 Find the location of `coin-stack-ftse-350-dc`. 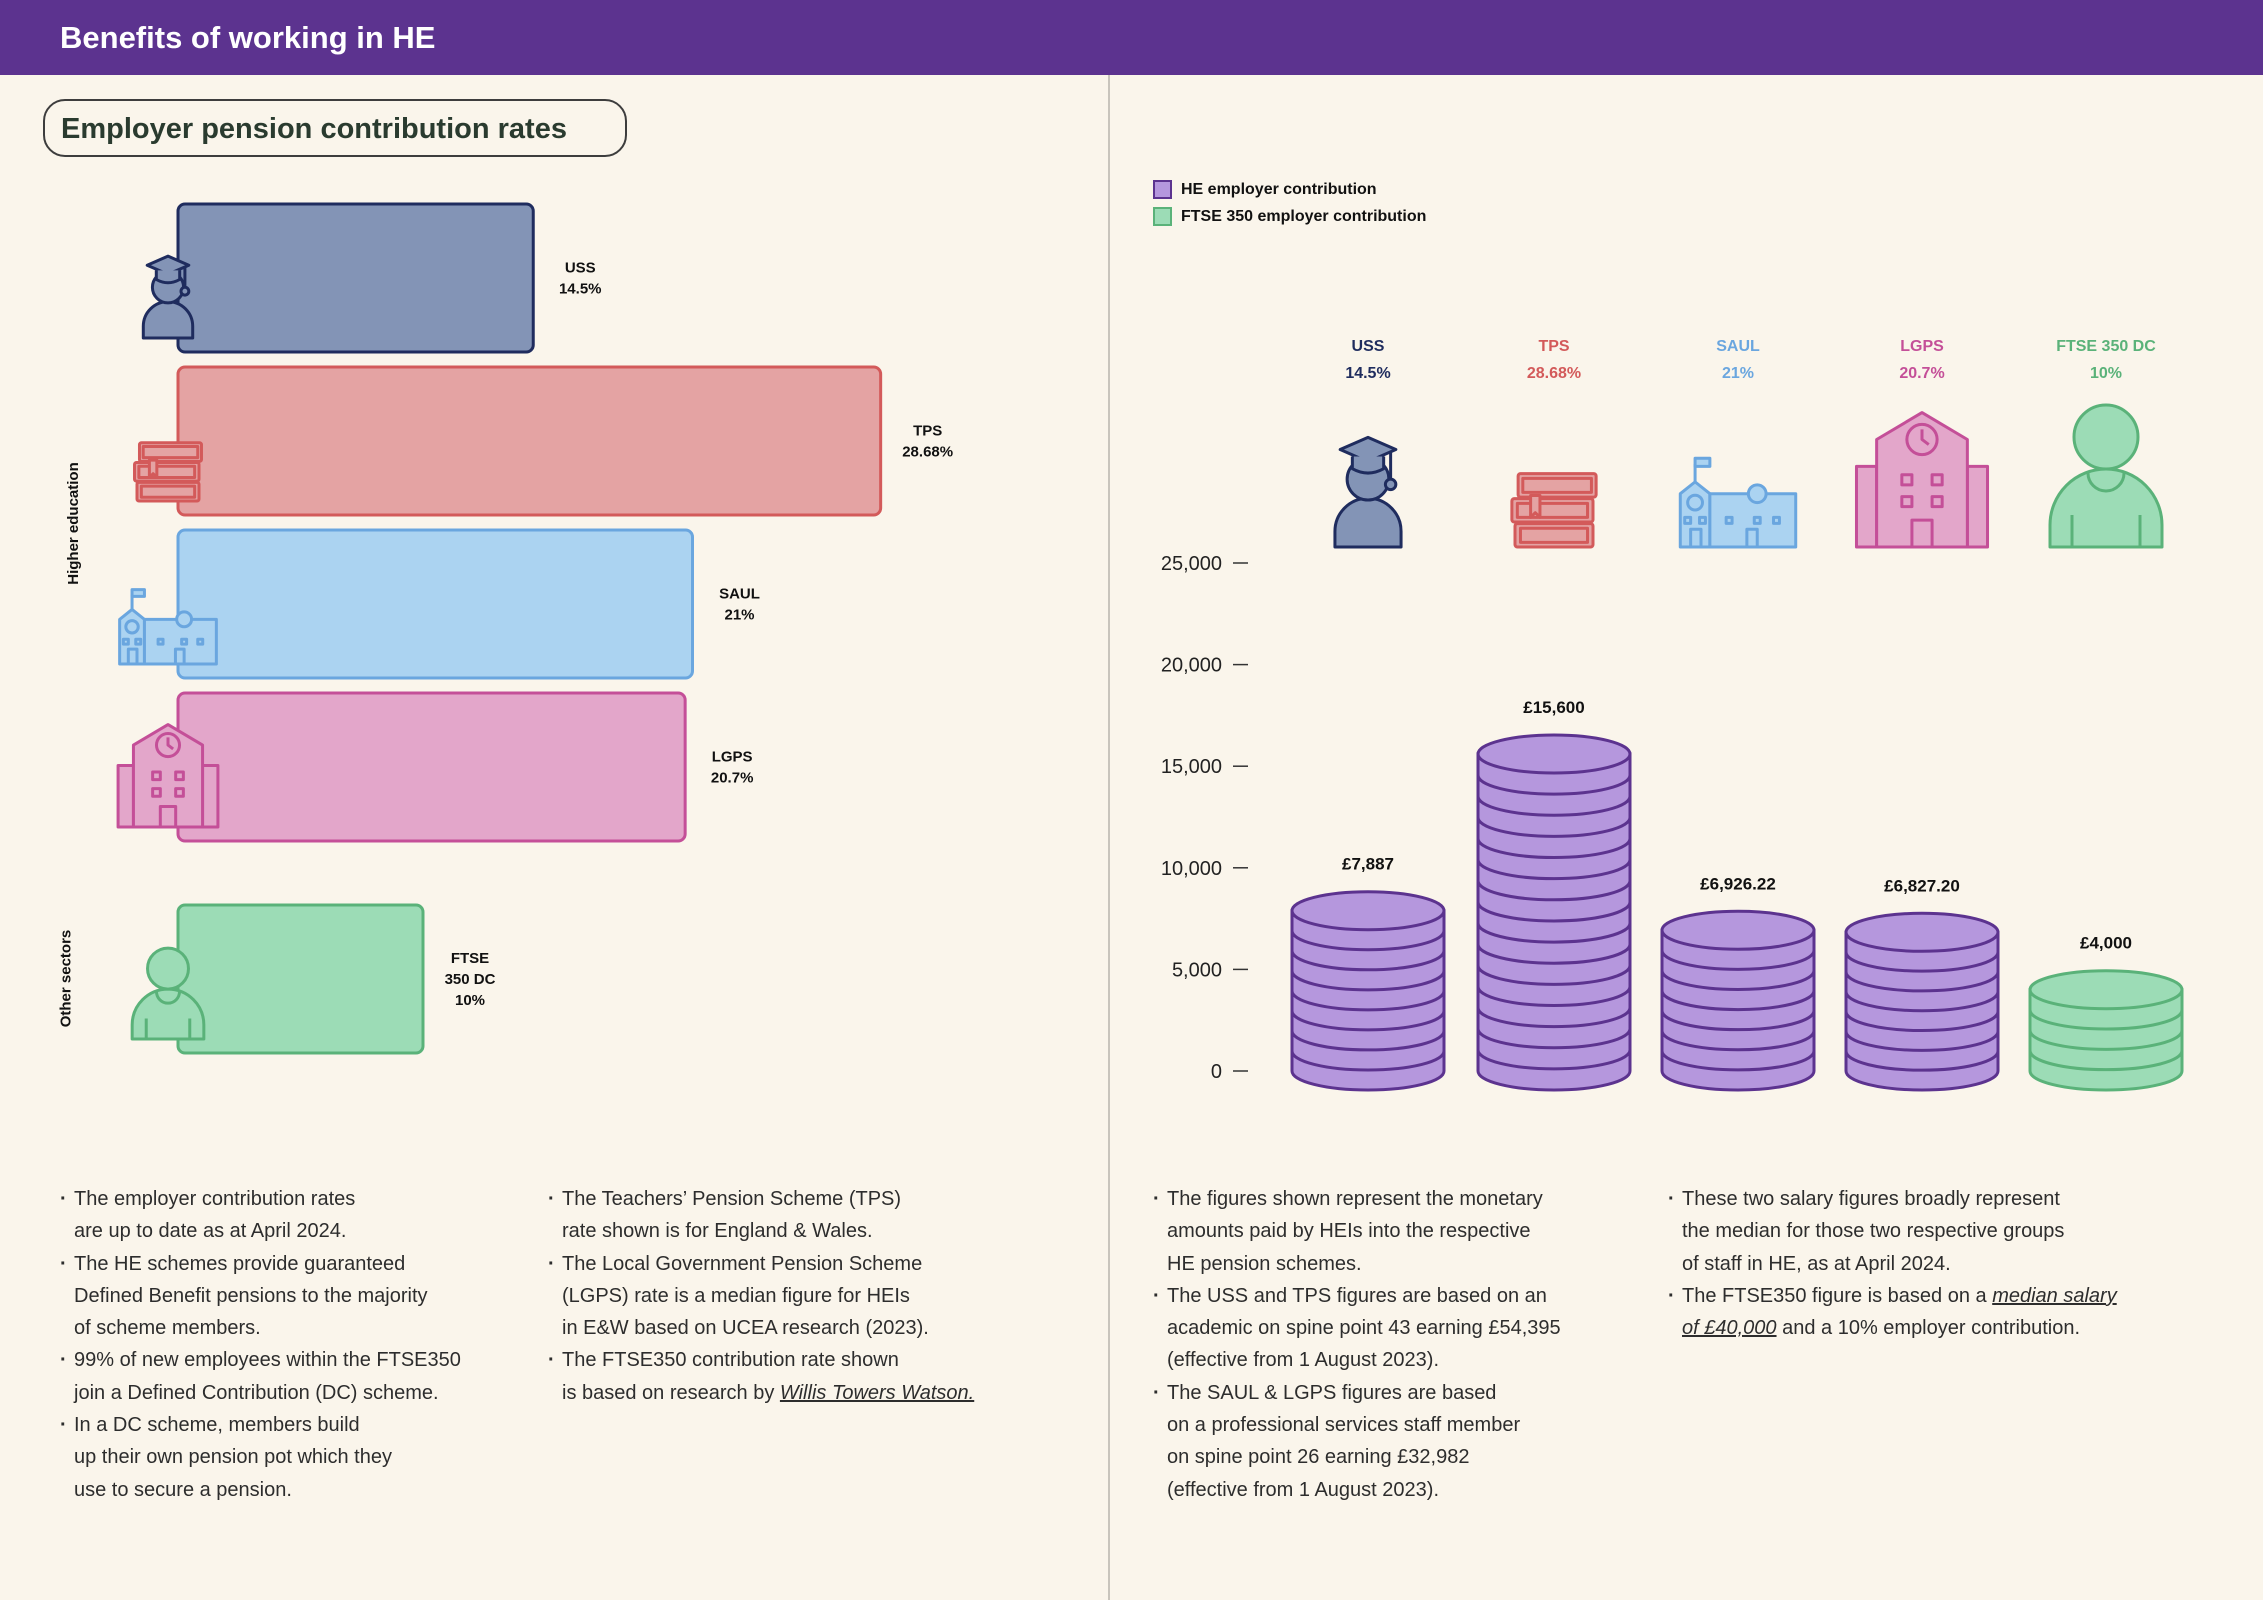

coin-stack-ftse-350-dc is located at coordinates (2106, 1030).